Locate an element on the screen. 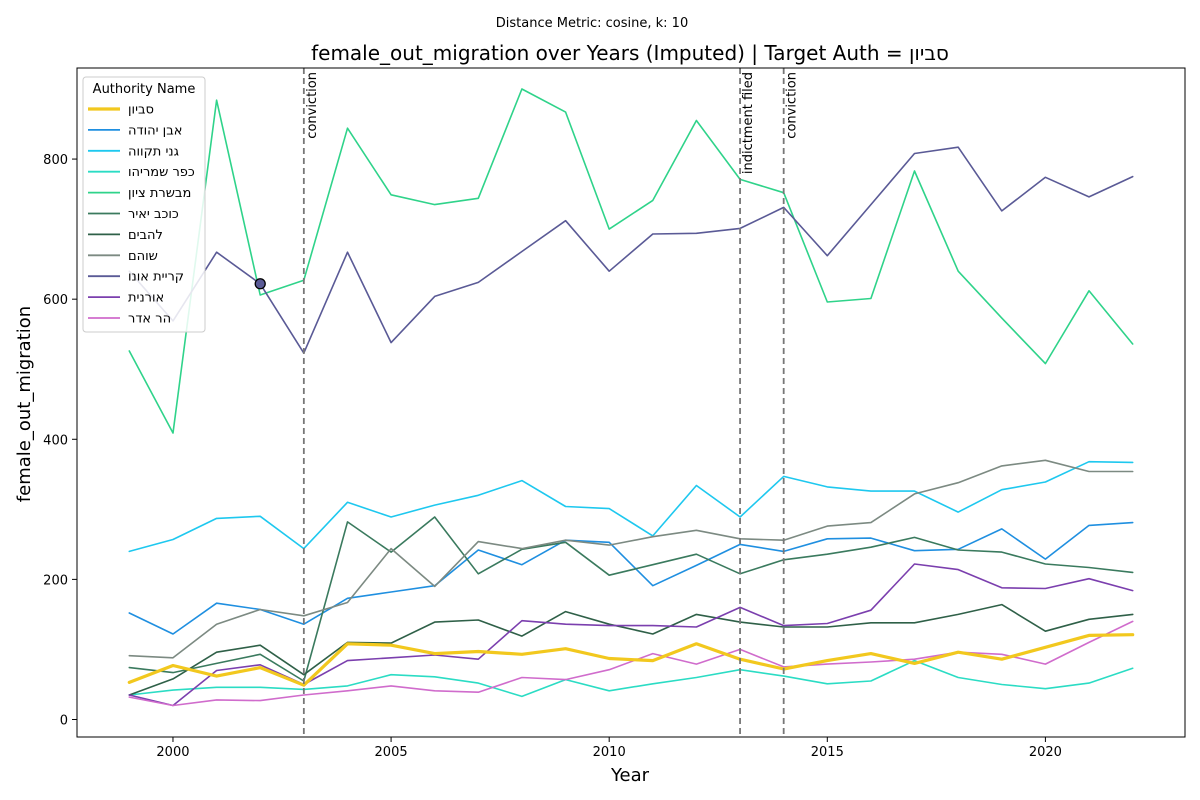 The height and width of the screenshot is (800, 1200). event-label-2: conviction is located at coordinates (792, 105).